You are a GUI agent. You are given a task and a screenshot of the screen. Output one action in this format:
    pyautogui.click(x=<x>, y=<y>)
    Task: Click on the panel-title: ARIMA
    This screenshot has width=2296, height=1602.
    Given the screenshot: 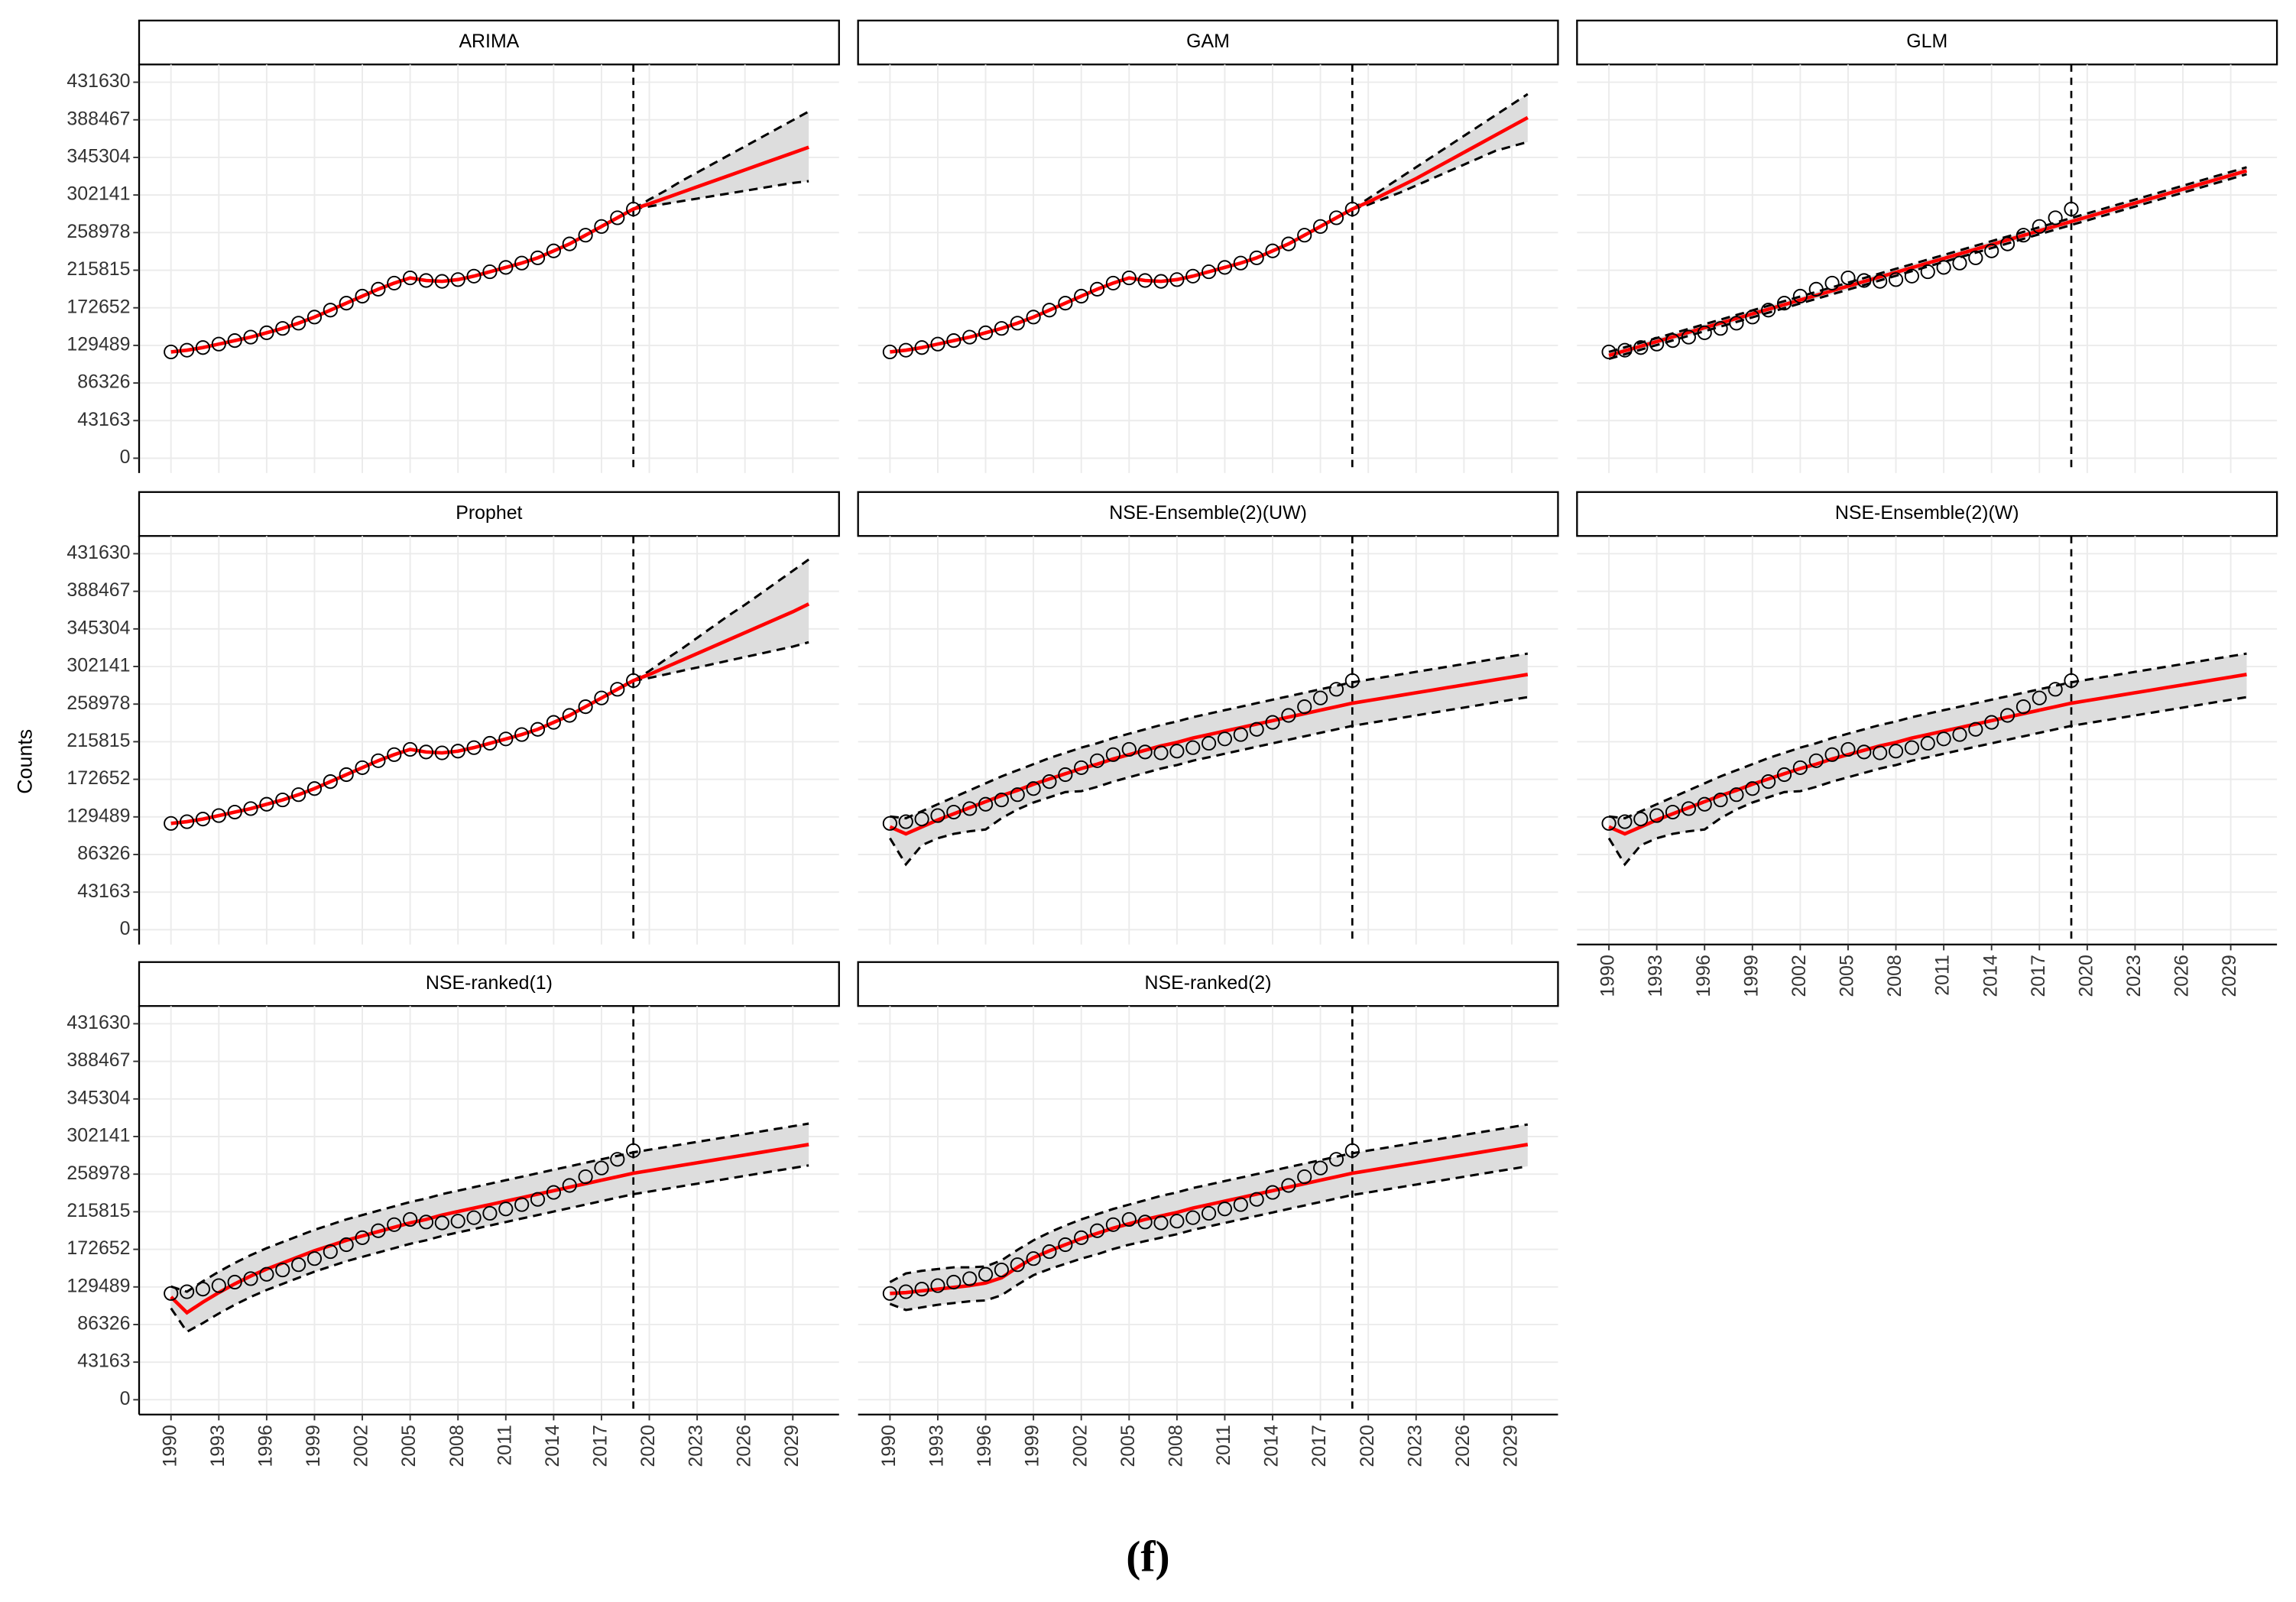 What is the action you would take?
    pyautogui.click(x=489, y=41)
    